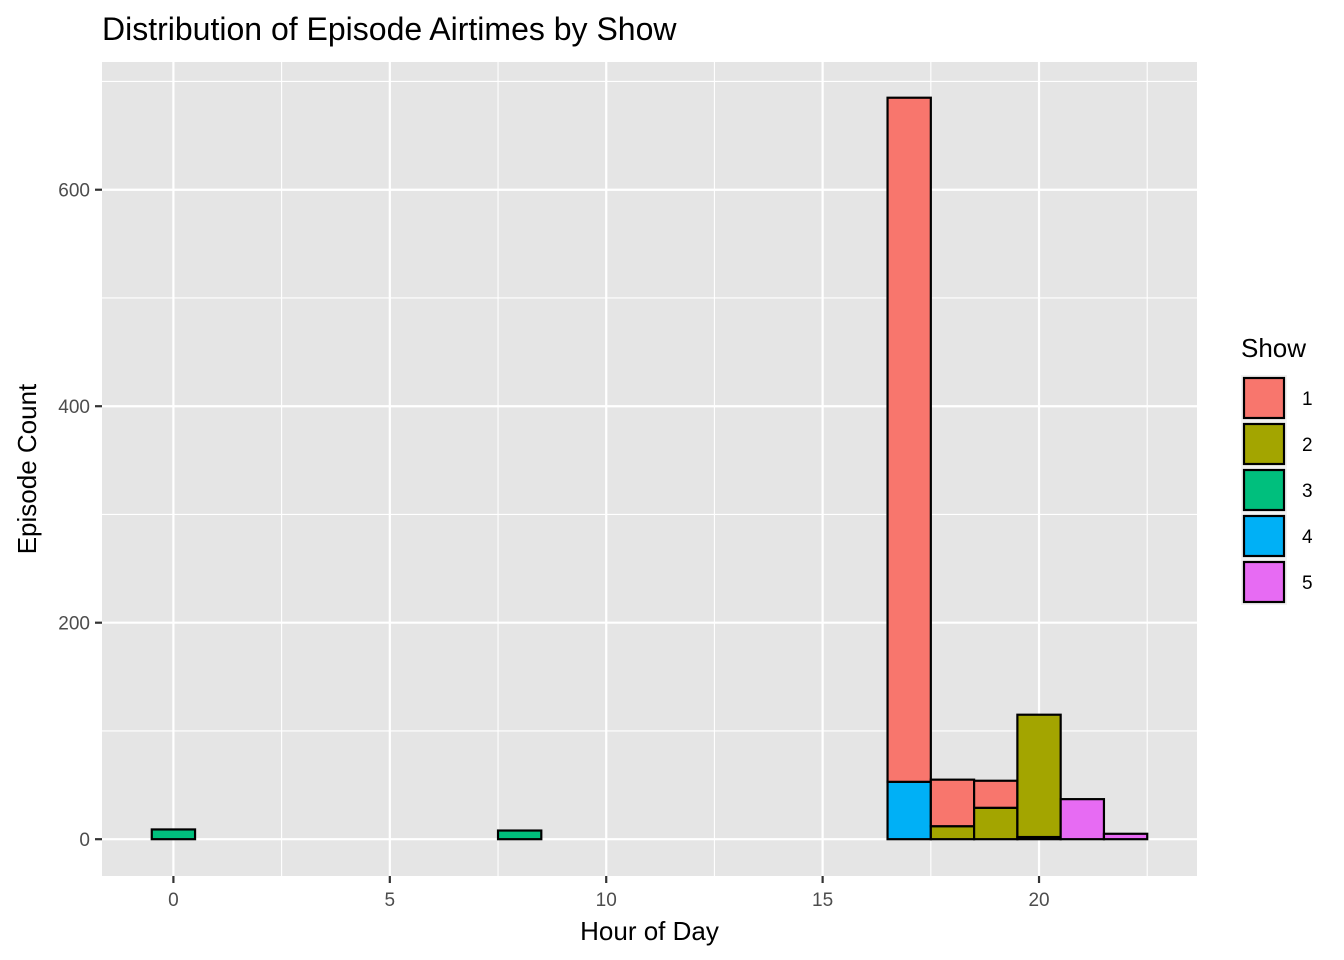 This screenshot has height=960, width=1344. I want to click on chart-title: Distribution of Episode Airtimes by Show, so click(389, 29).